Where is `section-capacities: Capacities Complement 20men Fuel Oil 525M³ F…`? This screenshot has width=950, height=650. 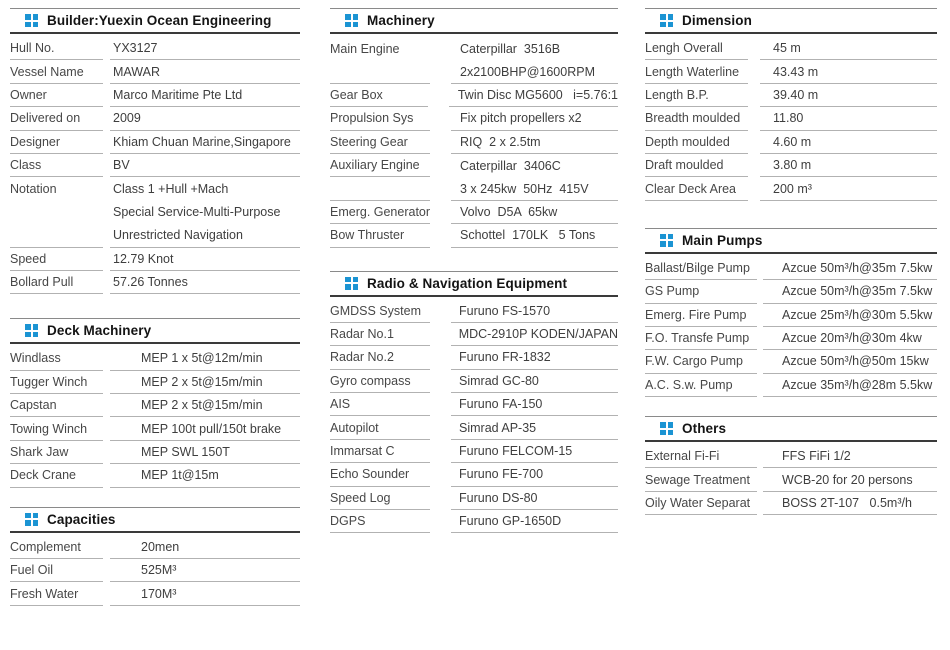 section-capacities: Capacities Complement 20men Fuel Oil 525M³ F… is located at coordinates (155, 556).